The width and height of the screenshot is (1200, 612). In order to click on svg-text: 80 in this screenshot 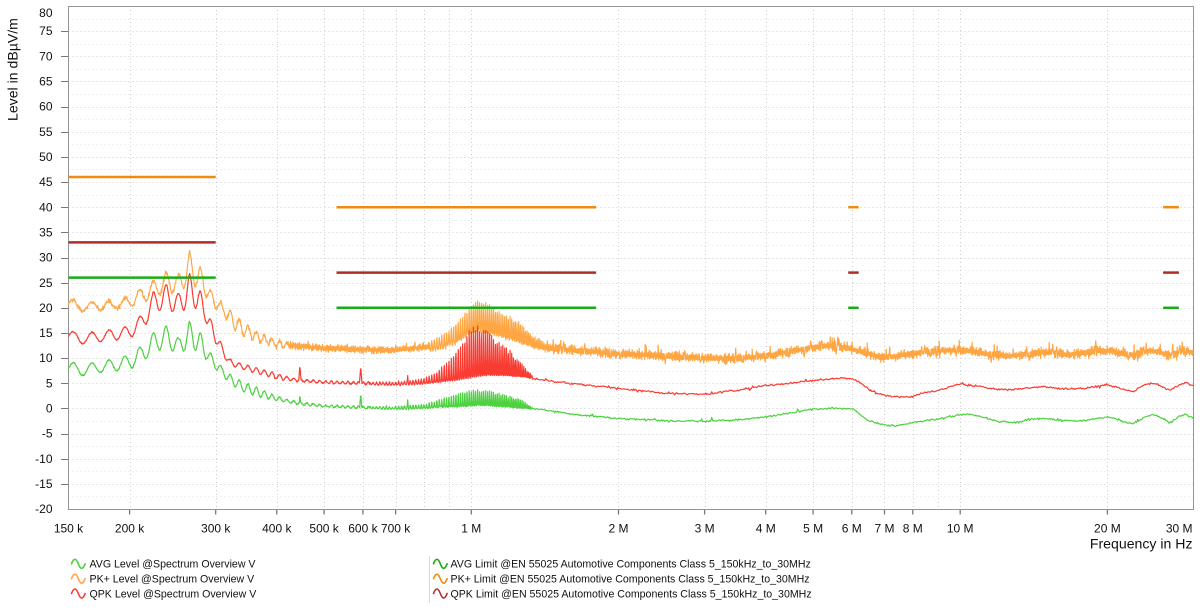, I will do `click(46, 13)`.